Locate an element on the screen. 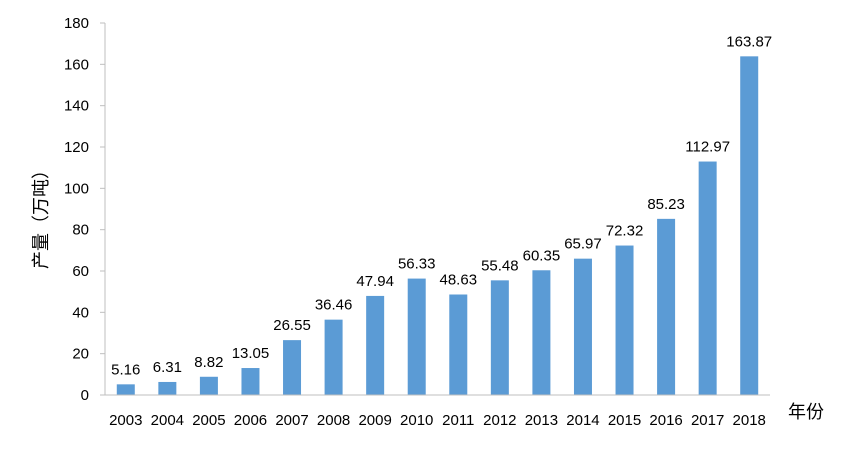 The height and width of the screenshot is (450, 857). data-label: 5.16 is located at coordinates (125, 369).